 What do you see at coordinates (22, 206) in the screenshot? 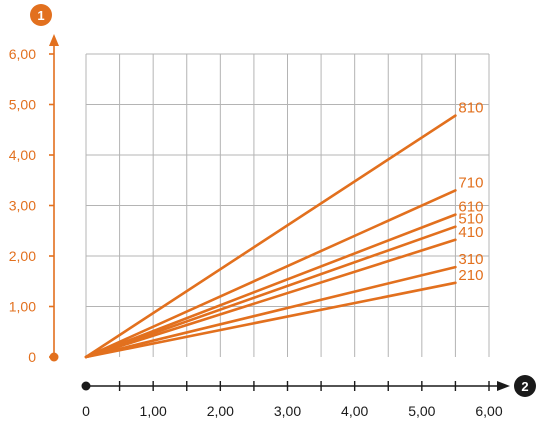
I see `y-tick-label: 3,00` at bounding box center [22, 206].